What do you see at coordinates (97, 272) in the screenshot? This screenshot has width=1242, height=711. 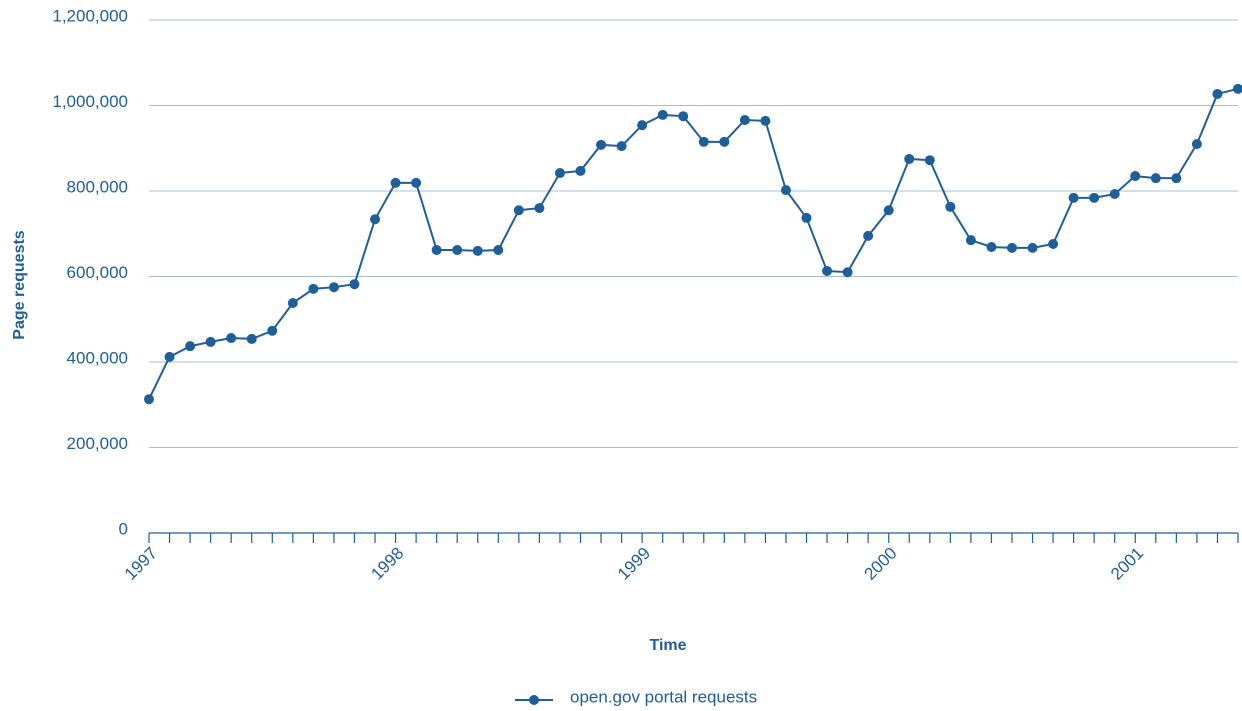 I see `y-tick-label: 600,000` at bounding box center [97, 272].